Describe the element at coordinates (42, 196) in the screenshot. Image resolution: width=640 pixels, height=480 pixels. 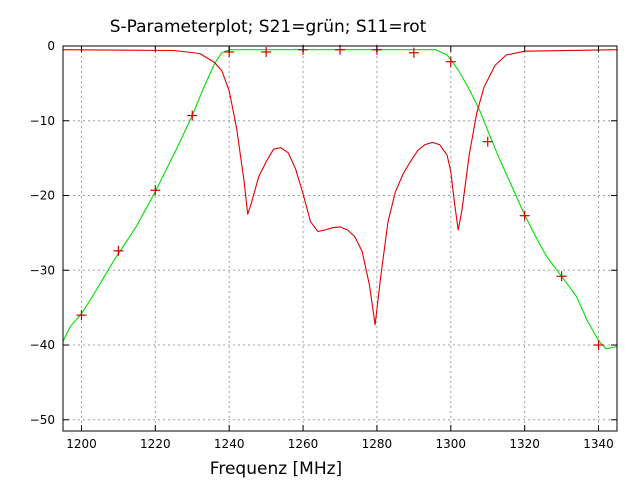
I see `y-tick-label: −20` at that location.